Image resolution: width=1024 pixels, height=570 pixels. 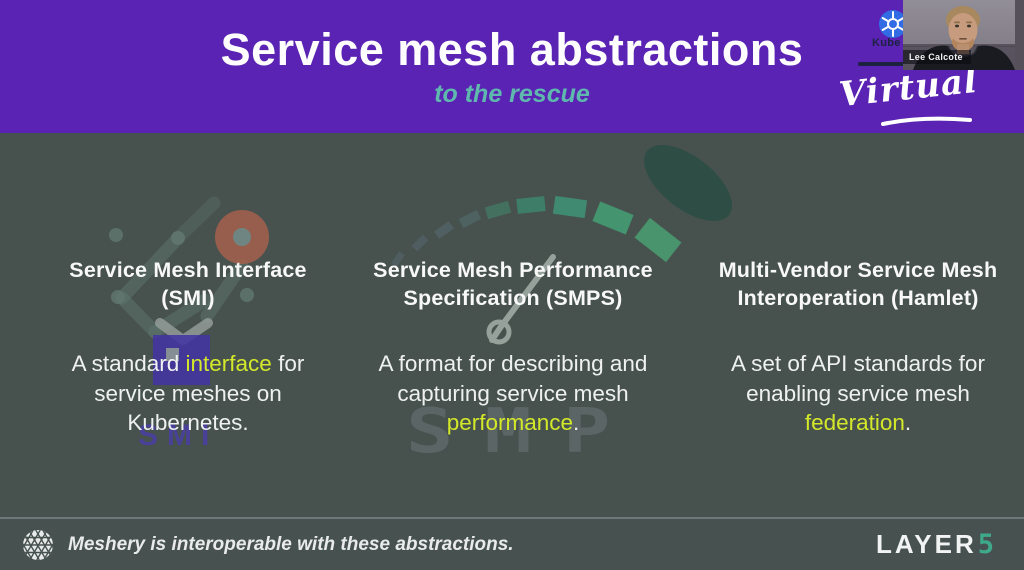 I want to click on layer5-logo: LAYER 5, so click(x=935, y=544).